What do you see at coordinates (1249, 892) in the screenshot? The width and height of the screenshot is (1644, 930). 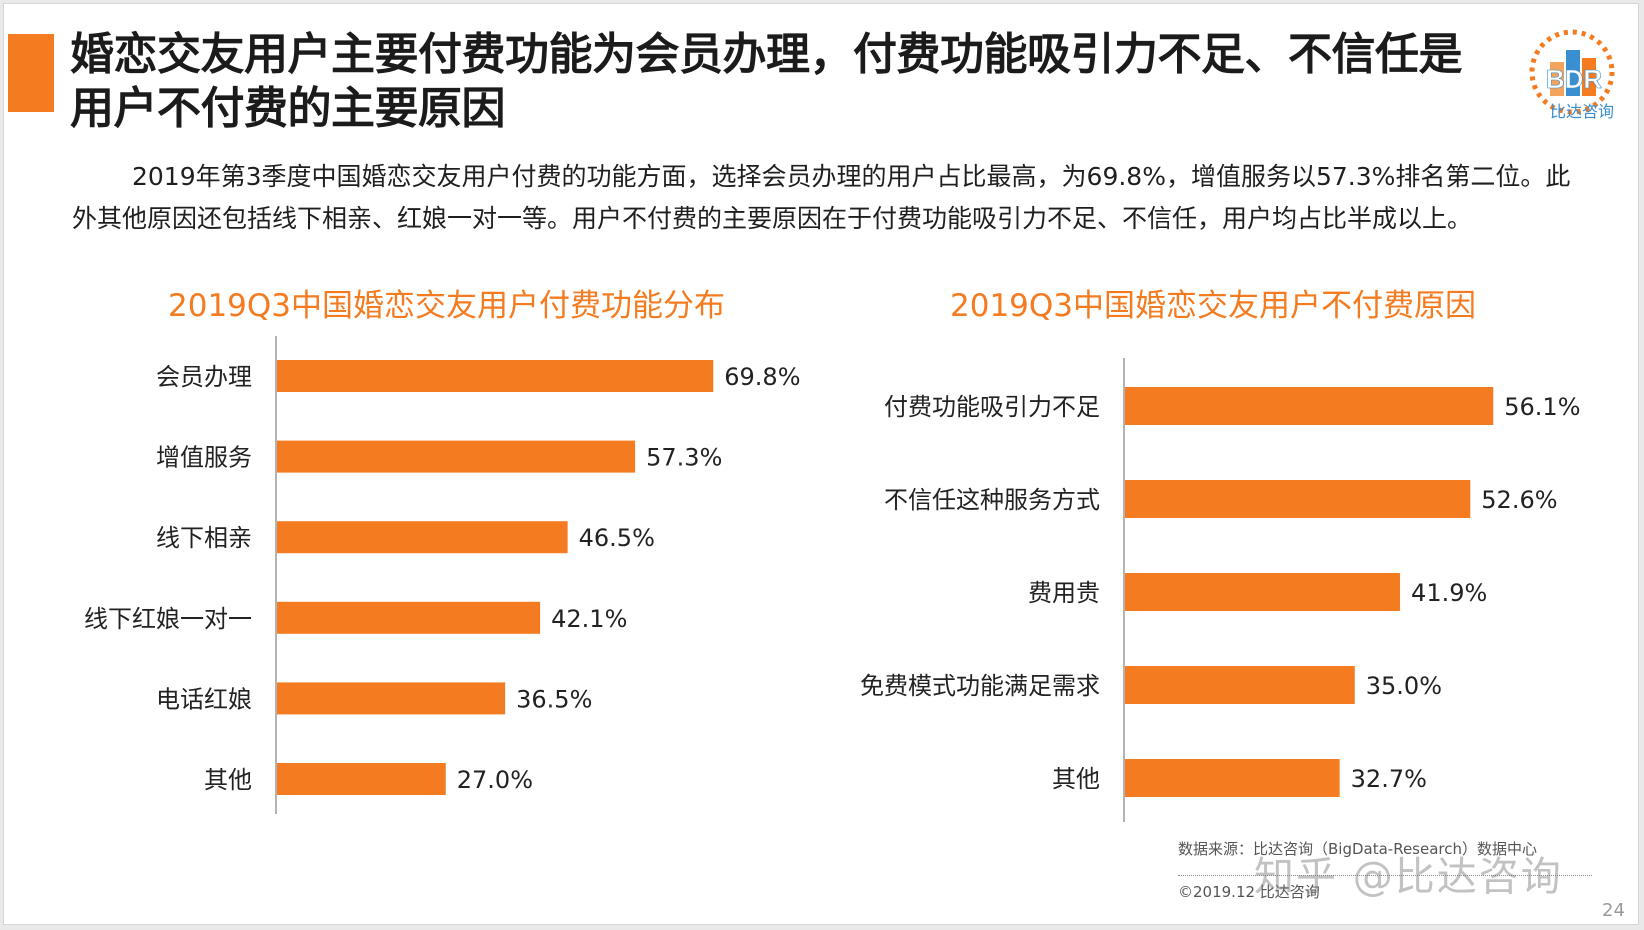 I see `copyright: ©2019.12 比达咨询` at bounding box center [1249, 892].